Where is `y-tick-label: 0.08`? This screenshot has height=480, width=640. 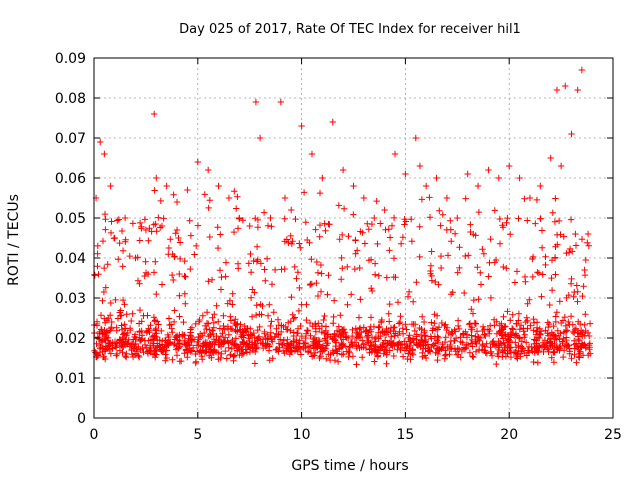
y-tick-label: 0.08 is located at coordinates (70, 99).